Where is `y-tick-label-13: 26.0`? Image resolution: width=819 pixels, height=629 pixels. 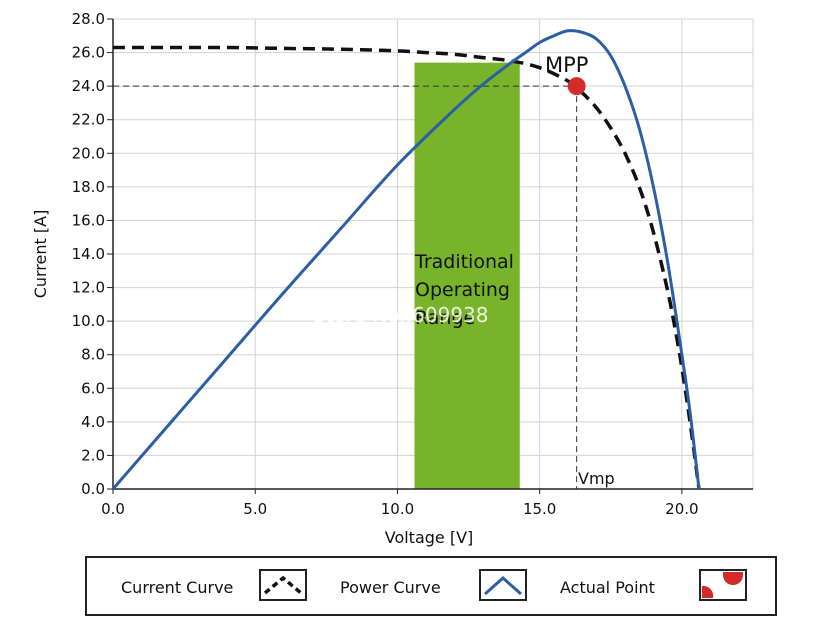 y-tick-label-13: 26.0 is located at coordinates (88, 53).